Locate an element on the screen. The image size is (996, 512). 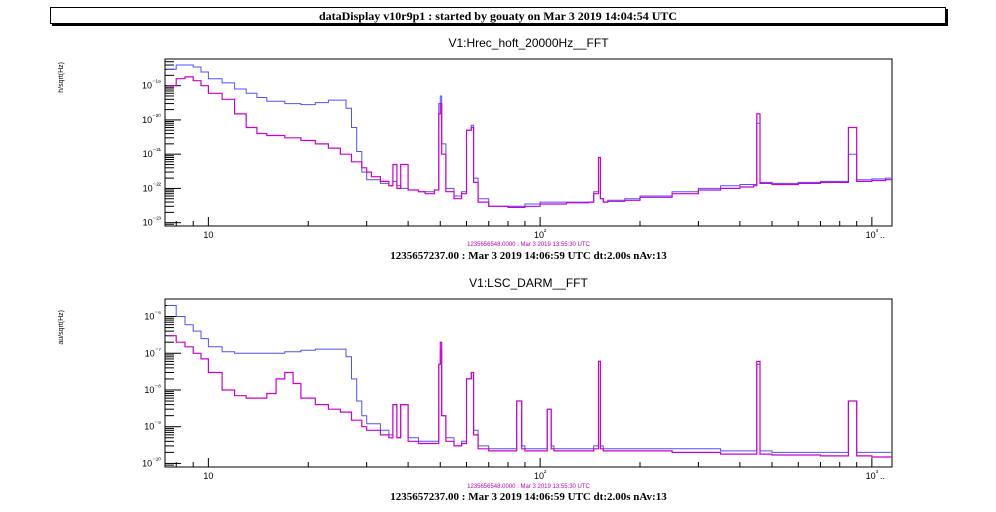
y-tick-label: 10⁻²² is located at coordinates (152, 187).